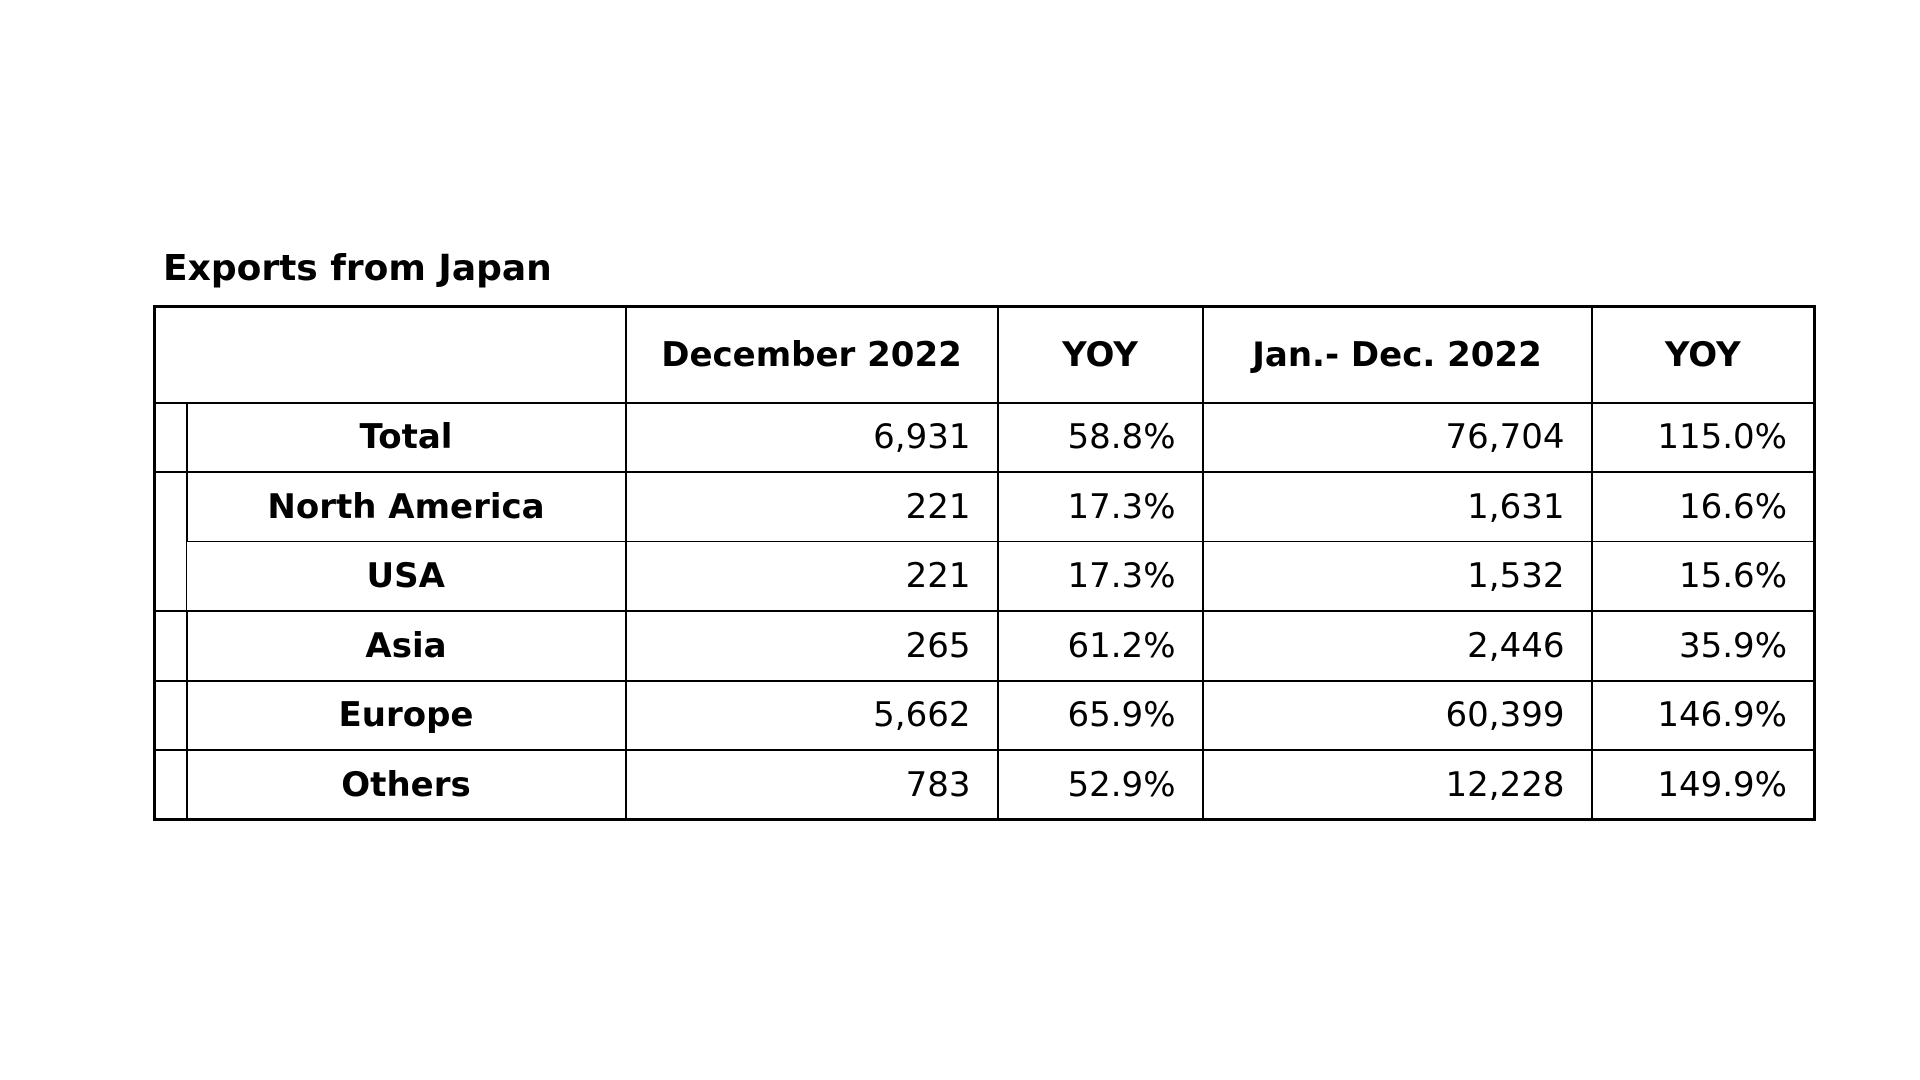  Describe the element at coordinates (1397, 576) in the screenshot. I see `value-cell: 1,532` at that location.